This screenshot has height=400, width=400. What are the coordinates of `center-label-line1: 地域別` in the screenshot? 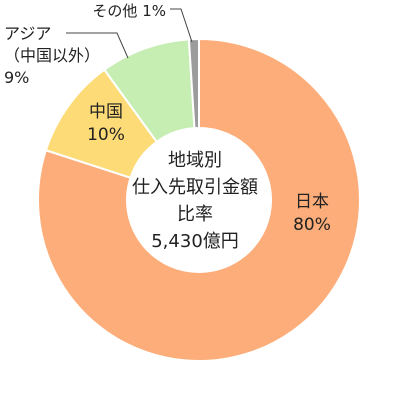 It's located at (195, 160).